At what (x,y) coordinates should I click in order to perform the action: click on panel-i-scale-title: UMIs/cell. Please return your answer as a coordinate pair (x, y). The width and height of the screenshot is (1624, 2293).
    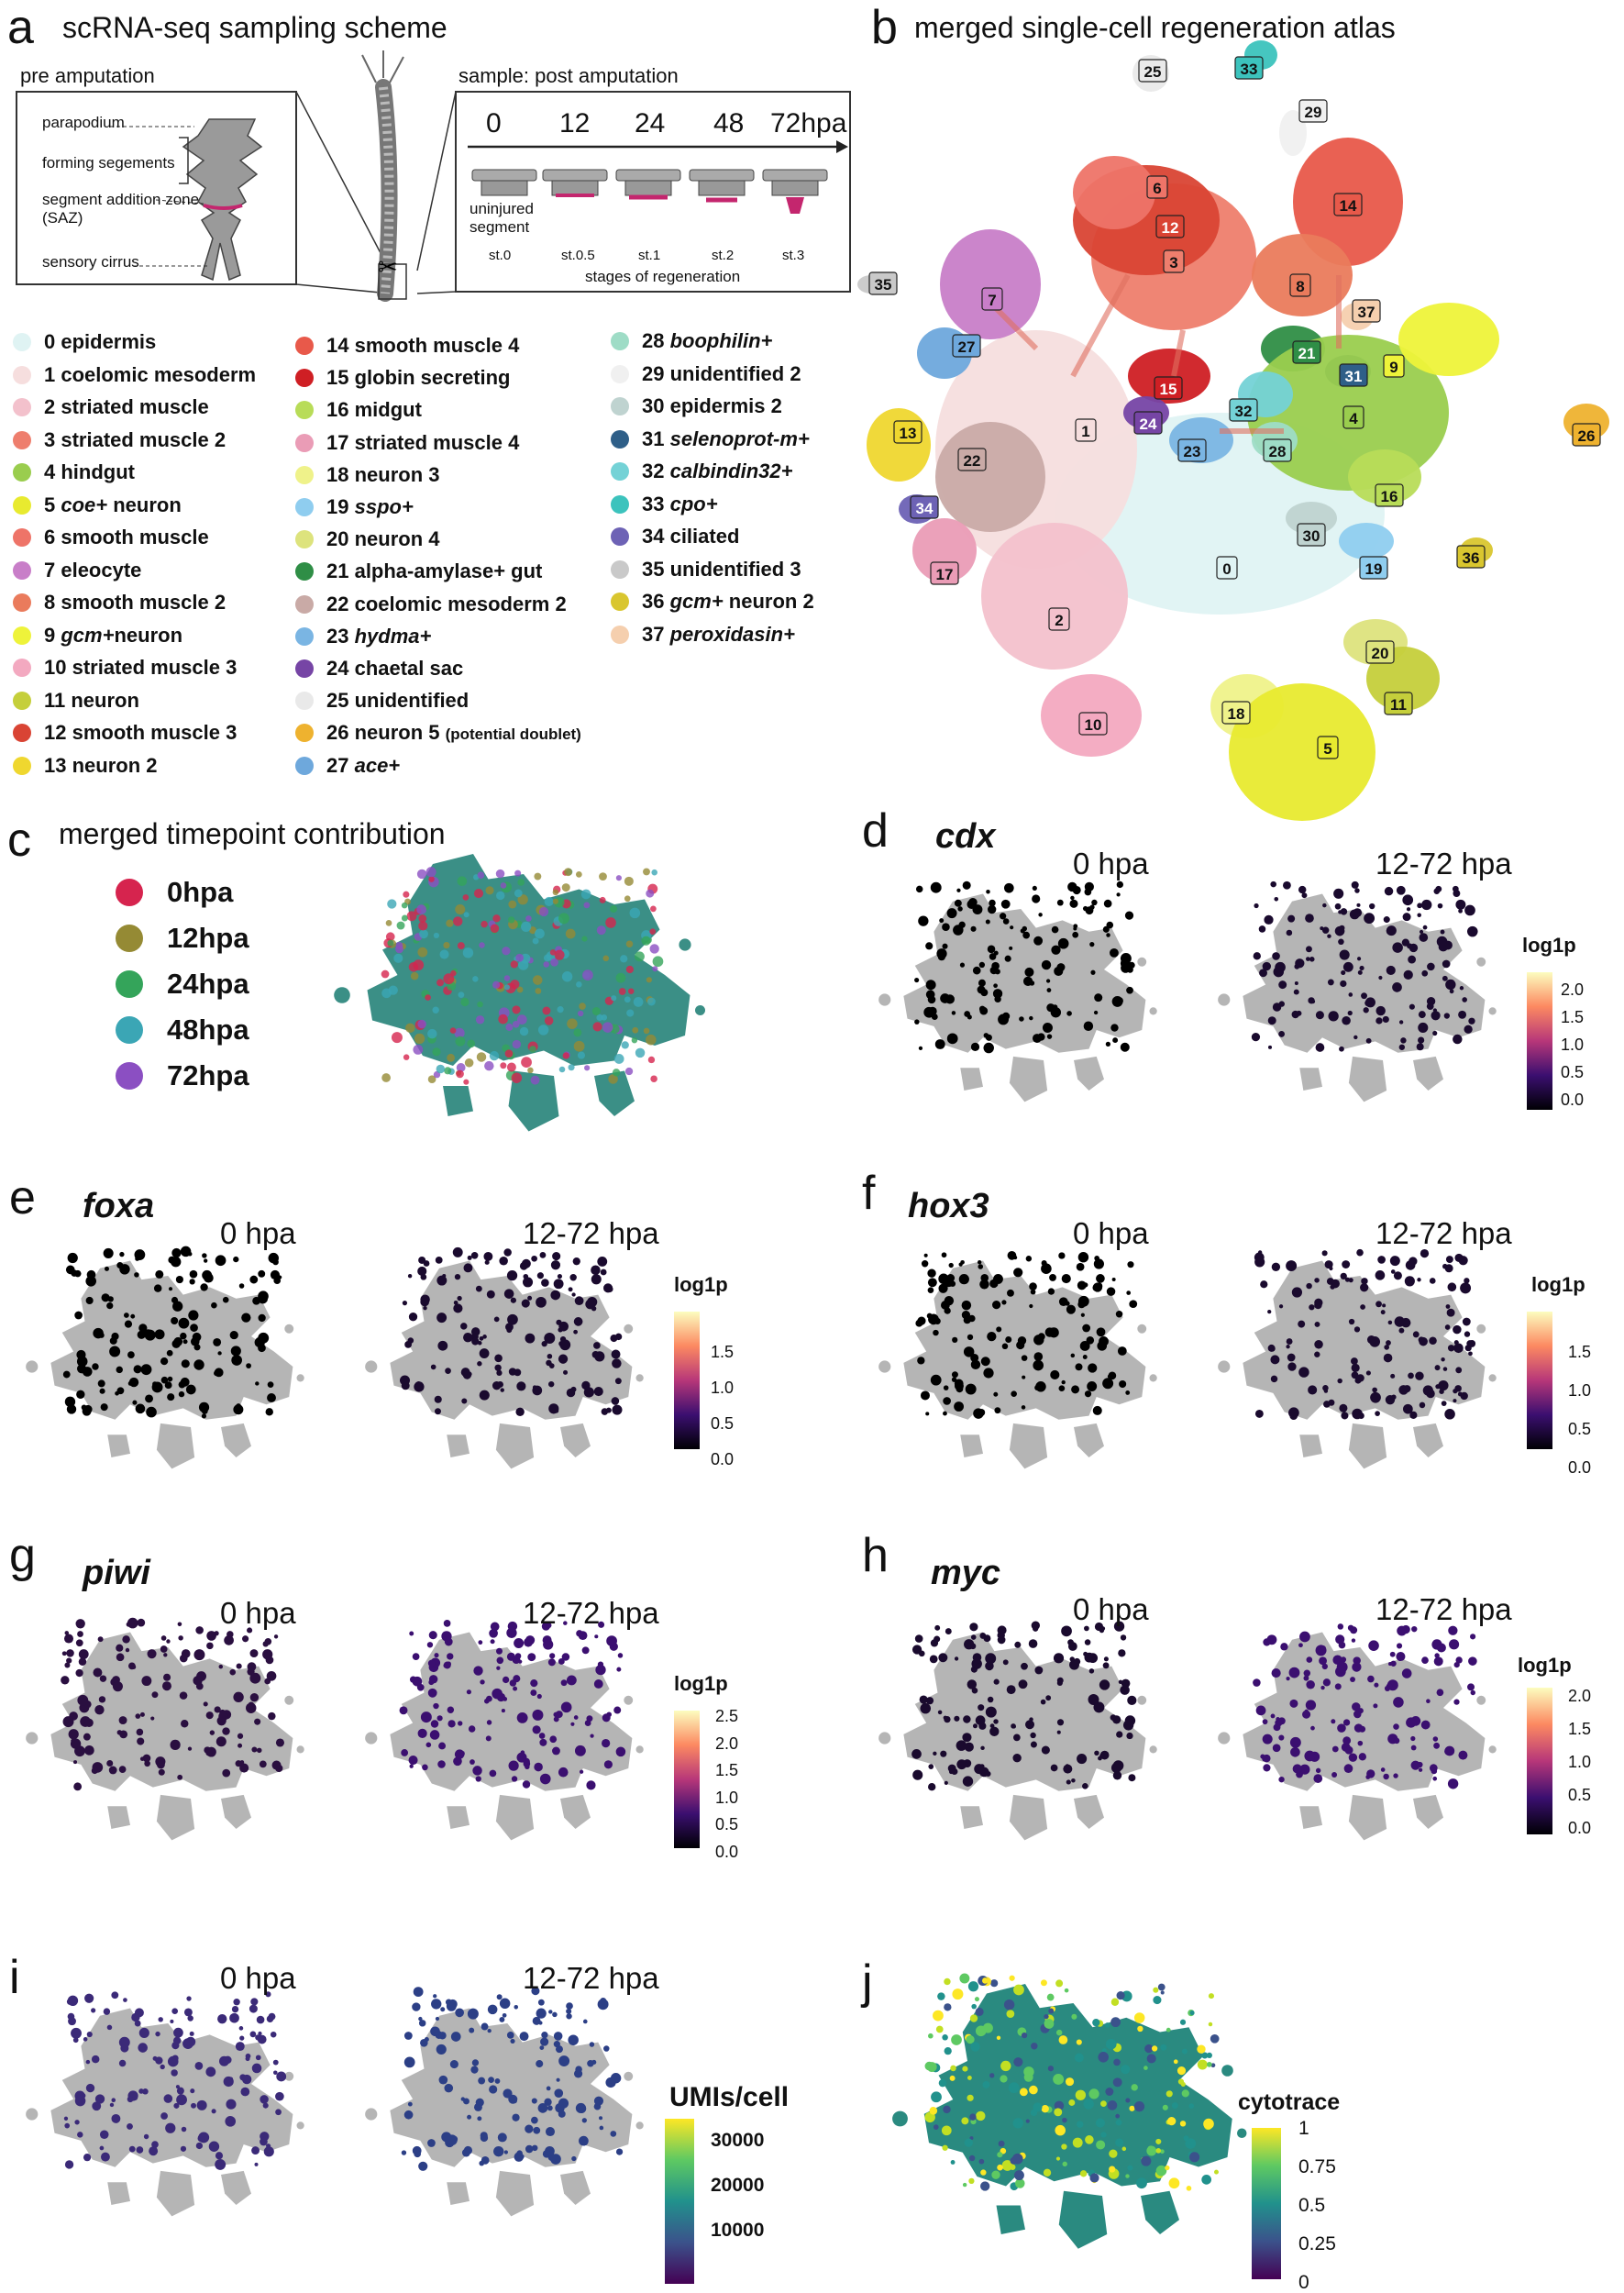
    Looking at the image, I should click on (729, 2097).